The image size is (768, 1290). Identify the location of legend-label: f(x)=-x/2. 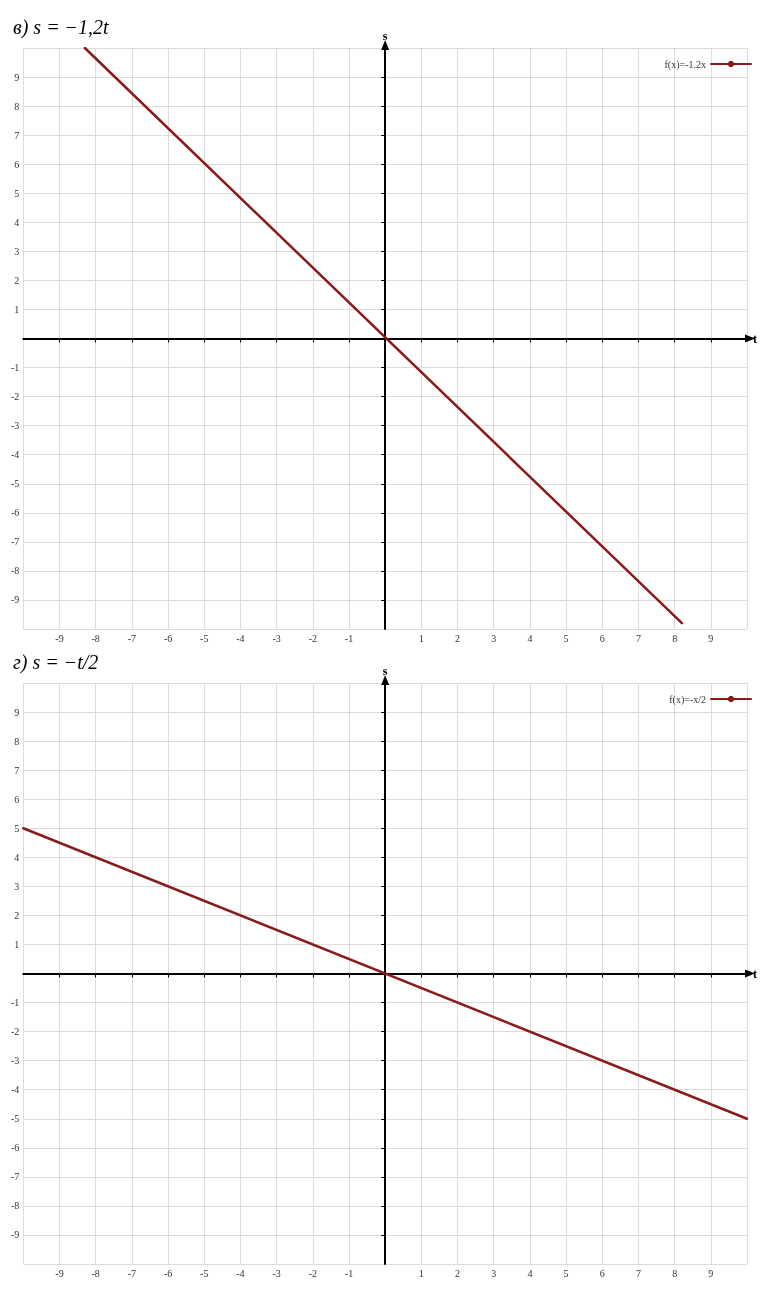
(687, 699).